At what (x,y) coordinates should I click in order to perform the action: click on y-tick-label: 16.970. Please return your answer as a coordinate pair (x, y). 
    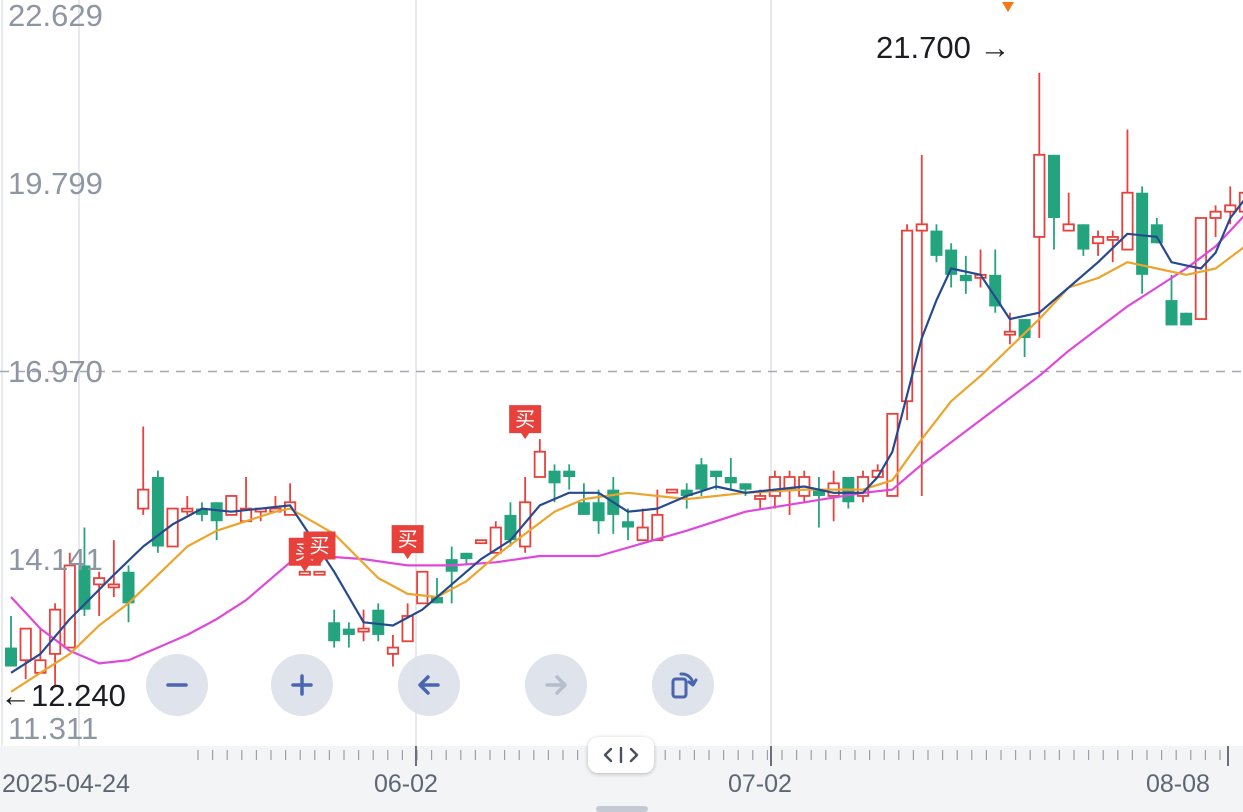
    Looking at the image, I should click on (55, 371).